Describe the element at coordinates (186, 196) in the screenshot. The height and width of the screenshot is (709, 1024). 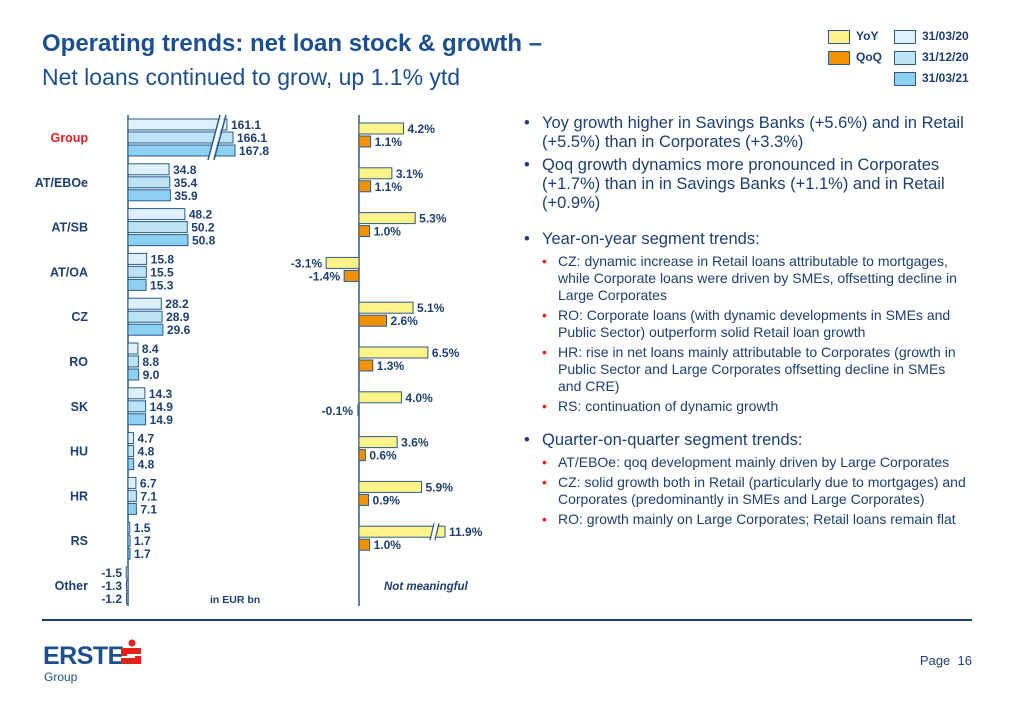
I see `data-label: 35.9` at that location.